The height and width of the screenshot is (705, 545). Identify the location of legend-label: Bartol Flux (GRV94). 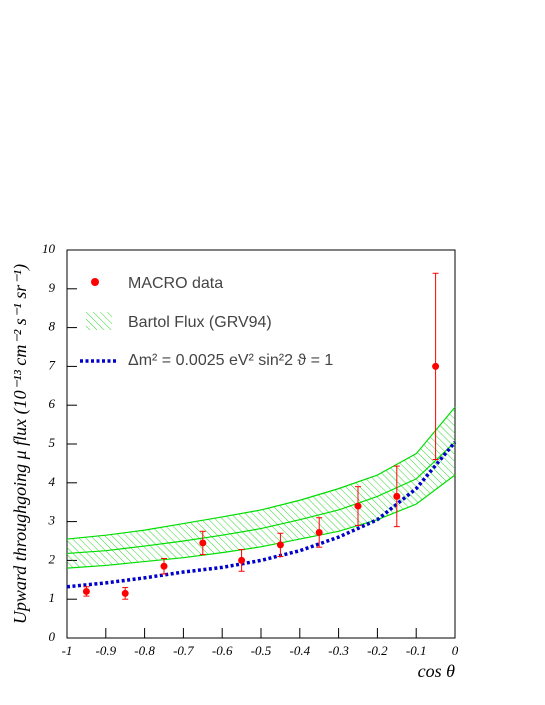
(200, 322).